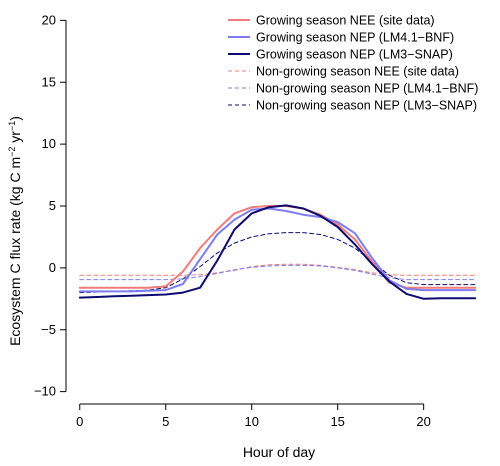 This screenshot has height=466, width=500. I want to click on legend-label: Non-growing season NEP (LM4.1−BNF), so click(367, 89).